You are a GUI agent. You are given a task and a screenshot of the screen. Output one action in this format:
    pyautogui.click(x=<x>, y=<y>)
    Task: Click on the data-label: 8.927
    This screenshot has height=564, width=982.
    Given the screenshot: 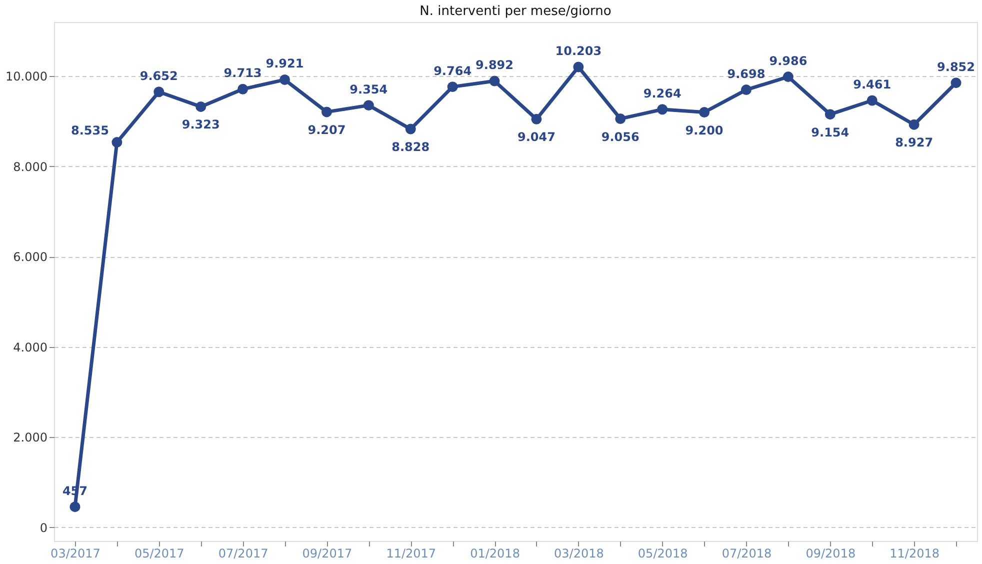 What is the action you would take?
    pyautogui.click(x=914, y=143)
    